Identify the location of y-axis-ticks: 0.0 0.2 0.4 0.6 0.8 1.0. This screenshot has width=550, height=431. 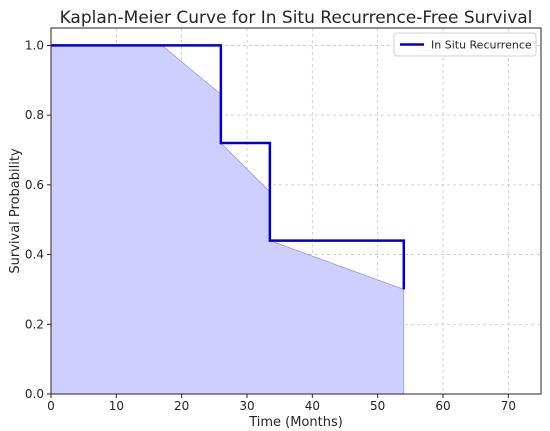
(38, 219).